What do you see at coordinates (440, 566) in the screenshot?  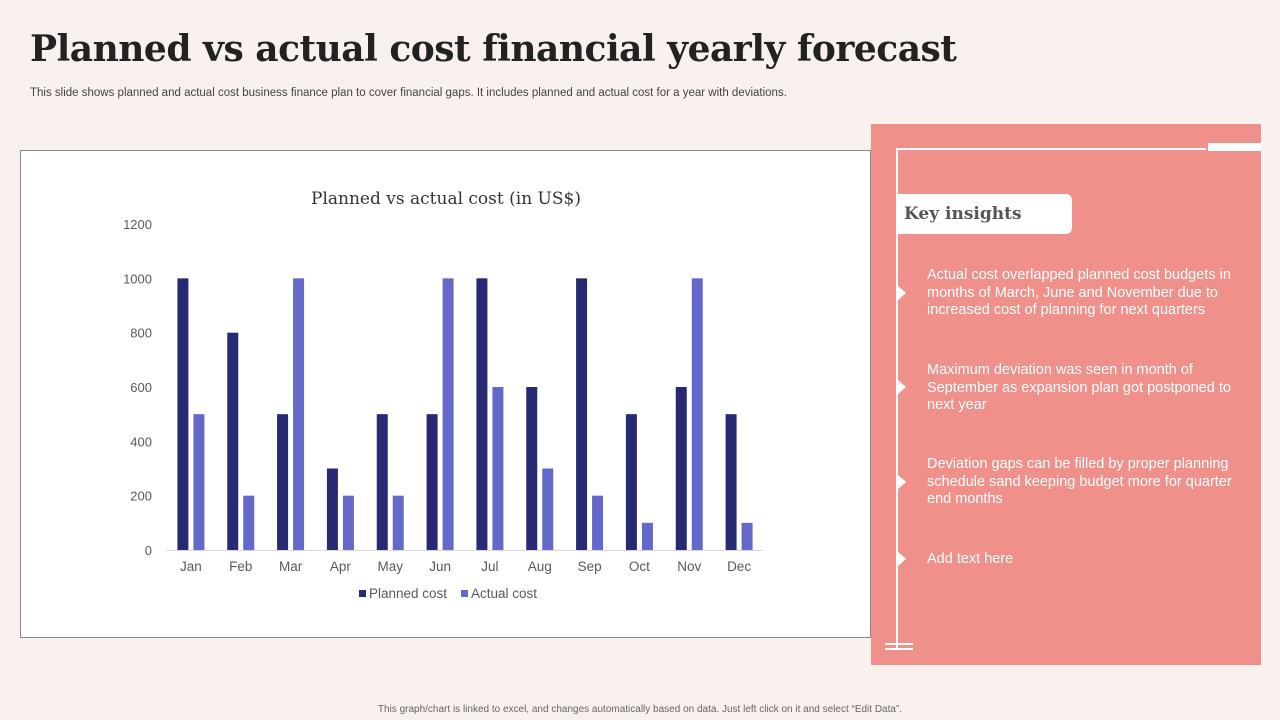 I see `x-tick-label: Jun` at bounding box center [440, 566].